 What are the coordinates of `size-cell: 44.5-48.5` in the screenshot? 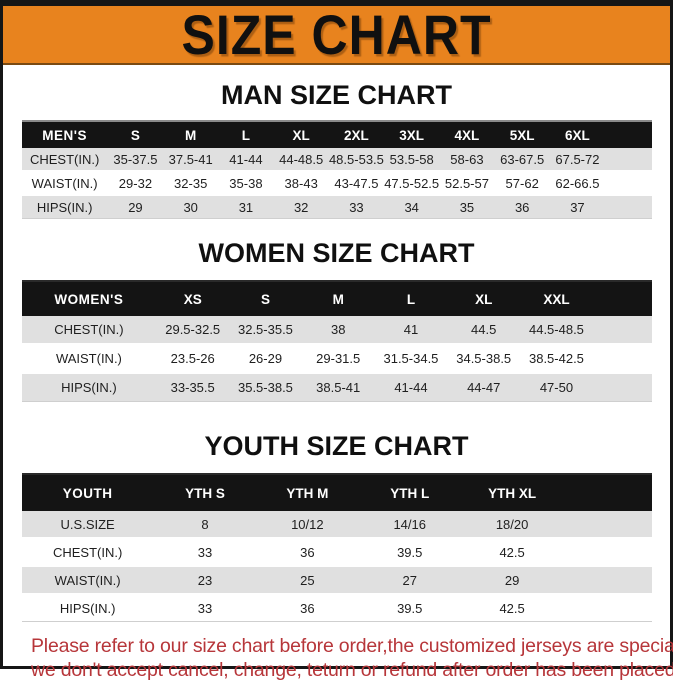 It's located at (556, 330).